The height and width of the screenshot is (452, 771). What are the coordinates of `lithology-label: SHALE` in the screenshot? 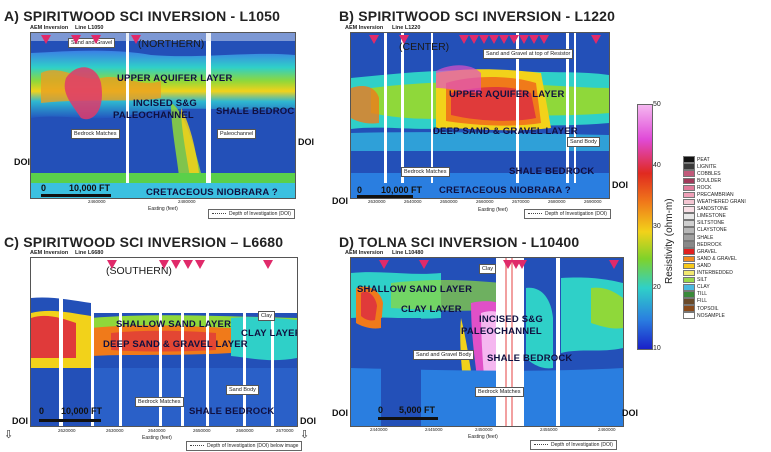 It's located at (705, 237).